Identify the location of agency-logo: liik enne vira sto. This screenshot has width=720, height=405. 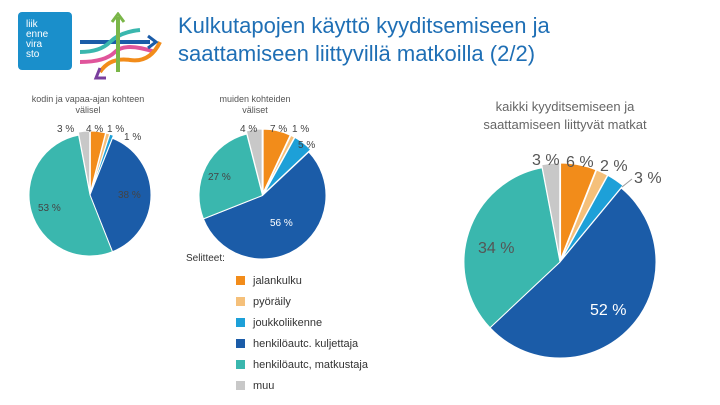
(90, 48).